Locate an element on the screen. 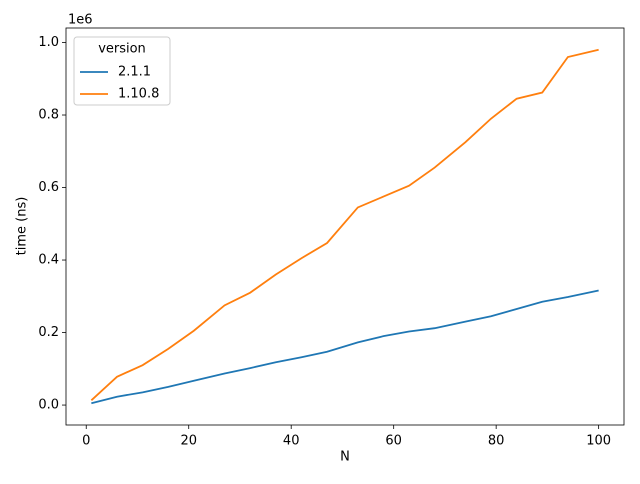 The height and width of the screenshot is (484, 640). x-tick-label: 100 is located at coordinates (598, 441).